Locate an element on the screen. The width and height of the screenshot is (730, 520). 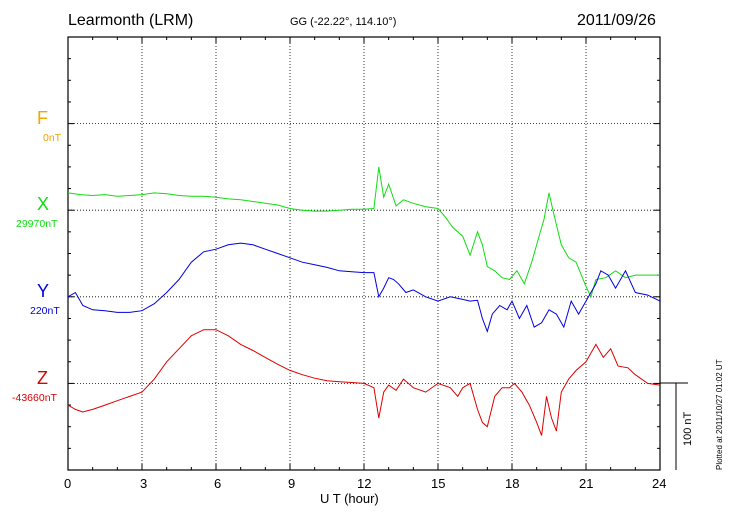
component-f-baseline: 0nT is located at coordinates (52, 138).